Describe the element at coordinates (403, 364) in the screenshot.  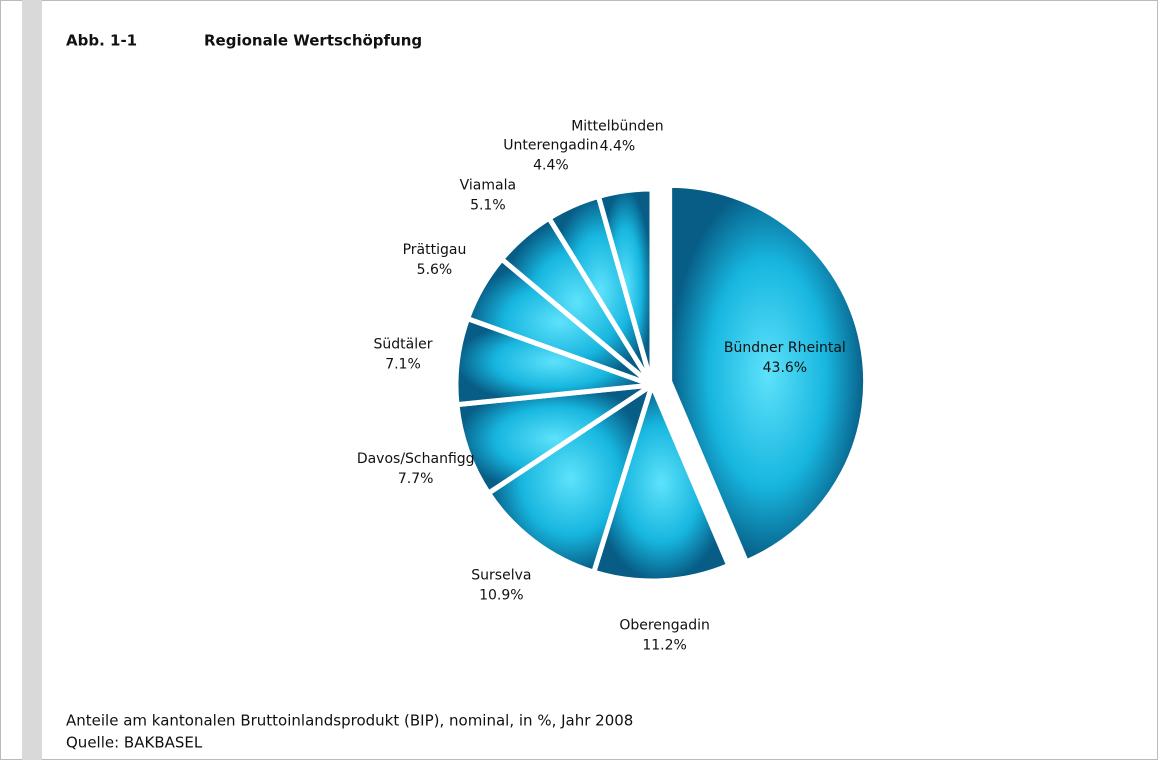
I see `slice-value-label: 7.1%` at that location.